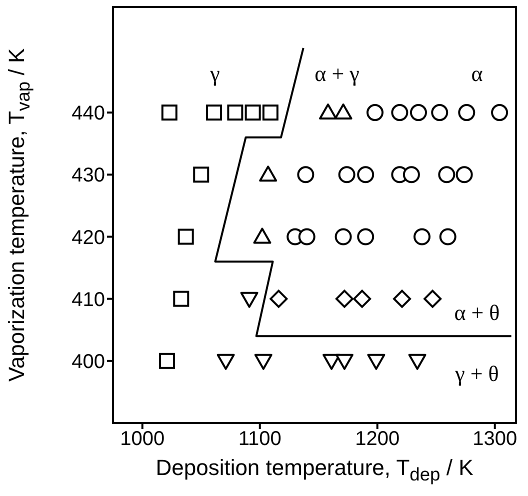 The height and width of the screenshot is (496, 528). Describe the element at coordinates (495, 439) in the screenshot. I see `x-tick-label: 1300` at that location.